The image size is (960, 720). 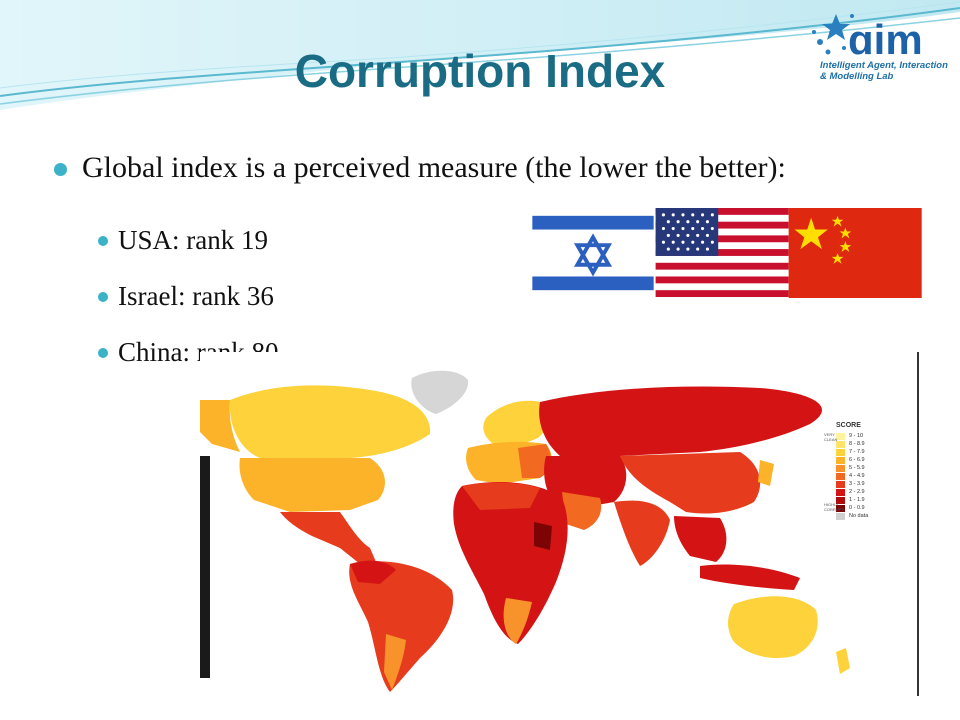 What do you see at coordinates (857, 444) in the screenshot?
I see `legend-label: 8 - 8.9` at bounding box center [857, 444].